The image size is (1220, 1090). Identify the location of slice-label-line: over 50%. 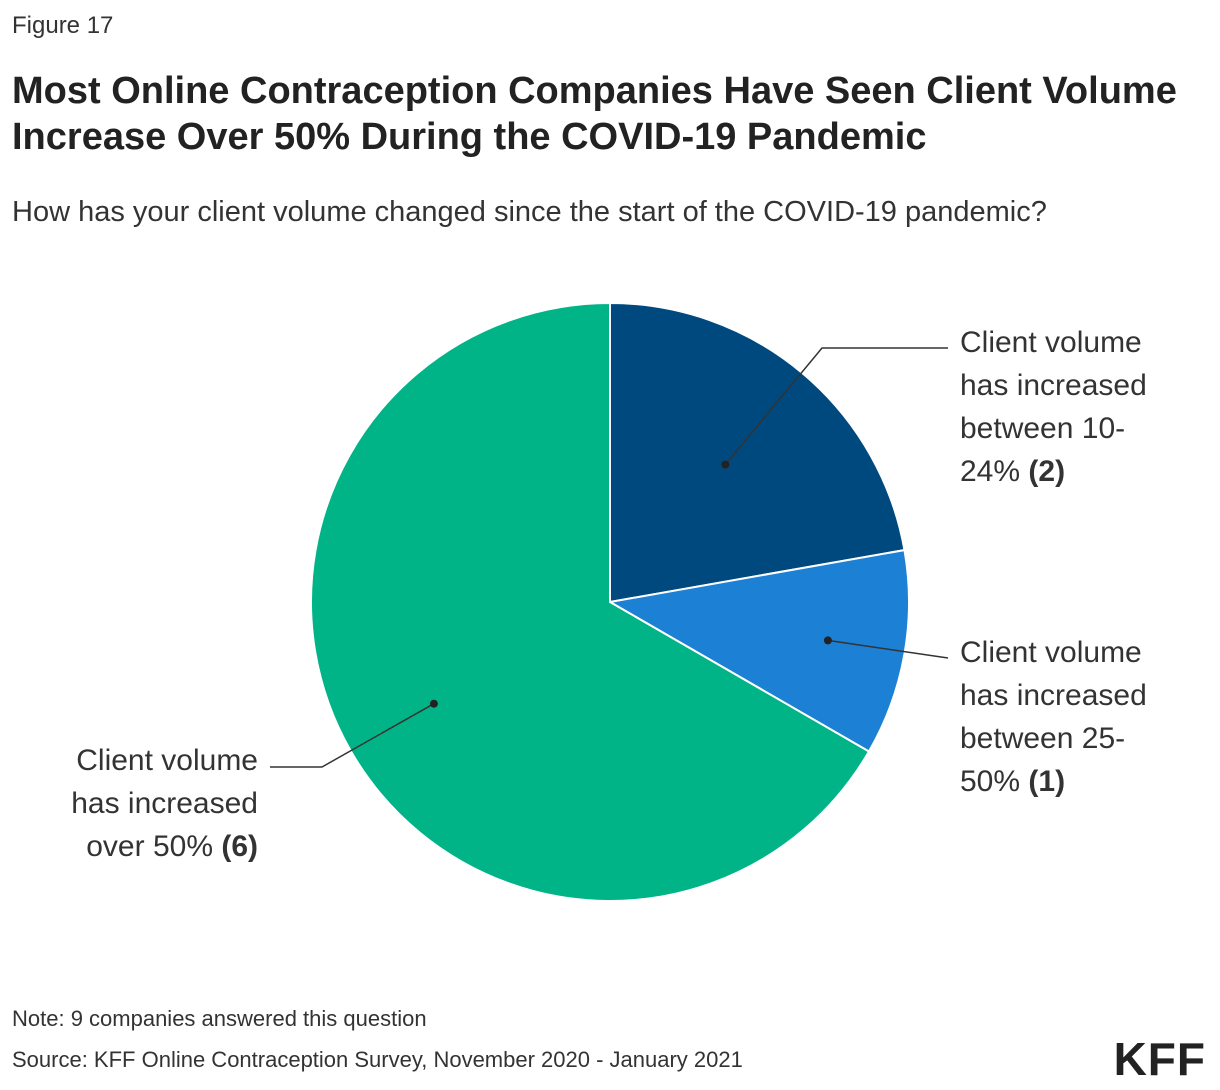
(153, 846).